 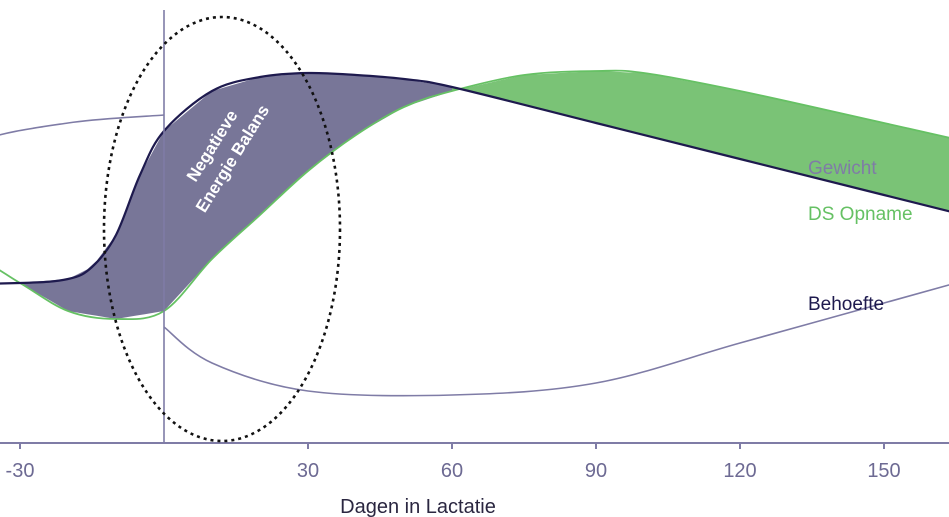 I want to click on series-label-behoefte: Behoefte, so click(x=846, y=304).